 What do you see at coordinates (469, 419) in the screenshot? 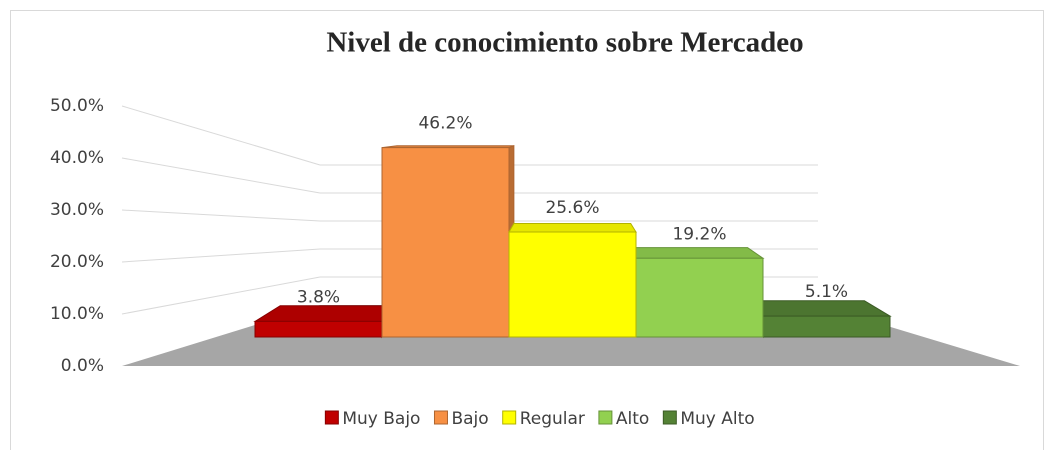
I see `legend-label: Bajo` at bounding box center [469, 419].